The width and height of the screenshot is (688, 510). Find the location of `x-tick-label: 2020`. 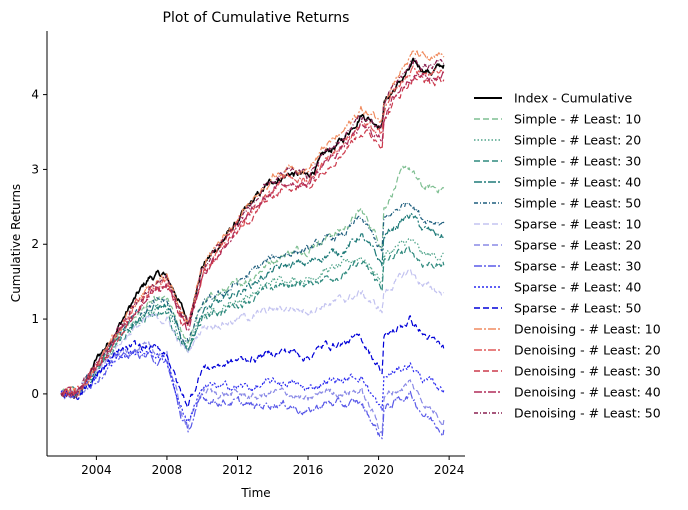

x-tick-label: 2020 is located at coordinates (378, 470).